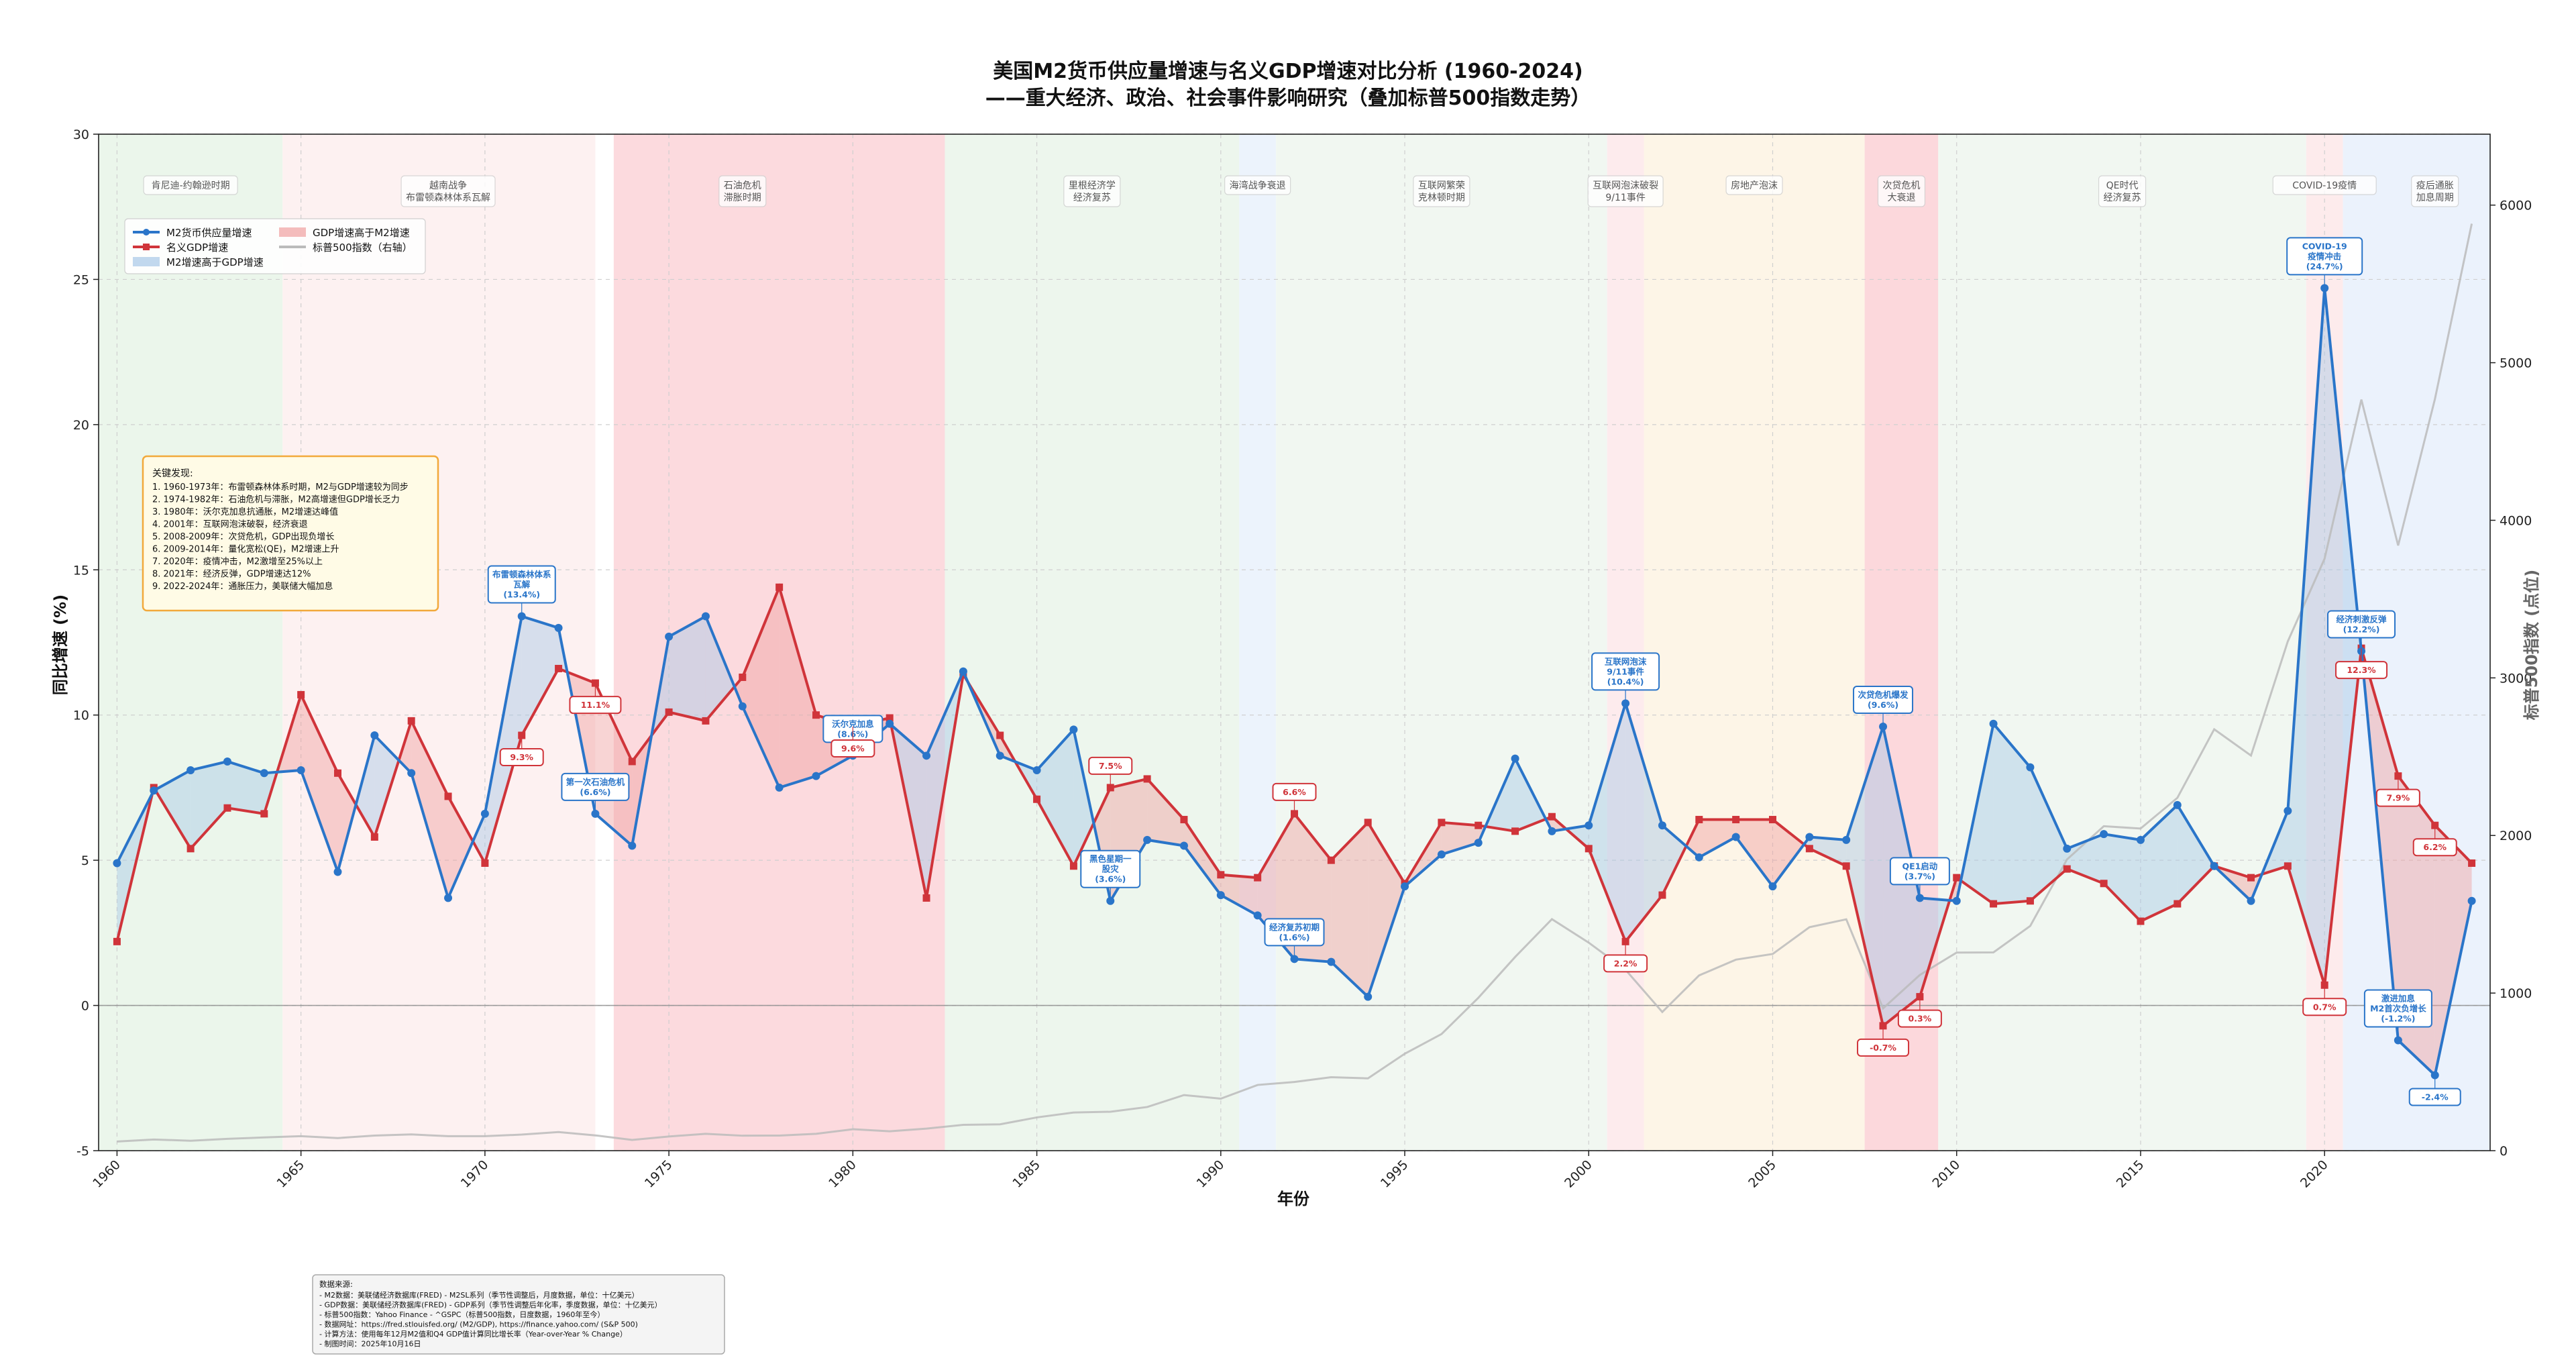 The height and width of the screenshot is (1360, 2576). What do you see at coordinates (521, 757) in the screenshot?
I see `annotation-text: 9.3%` at bounding box center [521, 757].